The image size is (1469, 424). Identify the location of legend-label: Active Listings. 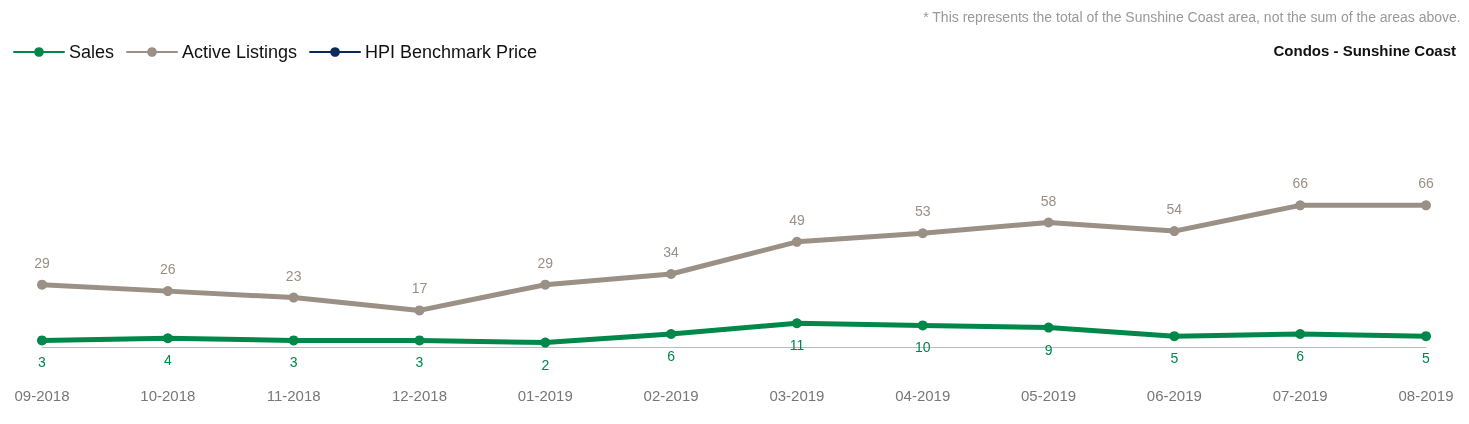
(240, 52).